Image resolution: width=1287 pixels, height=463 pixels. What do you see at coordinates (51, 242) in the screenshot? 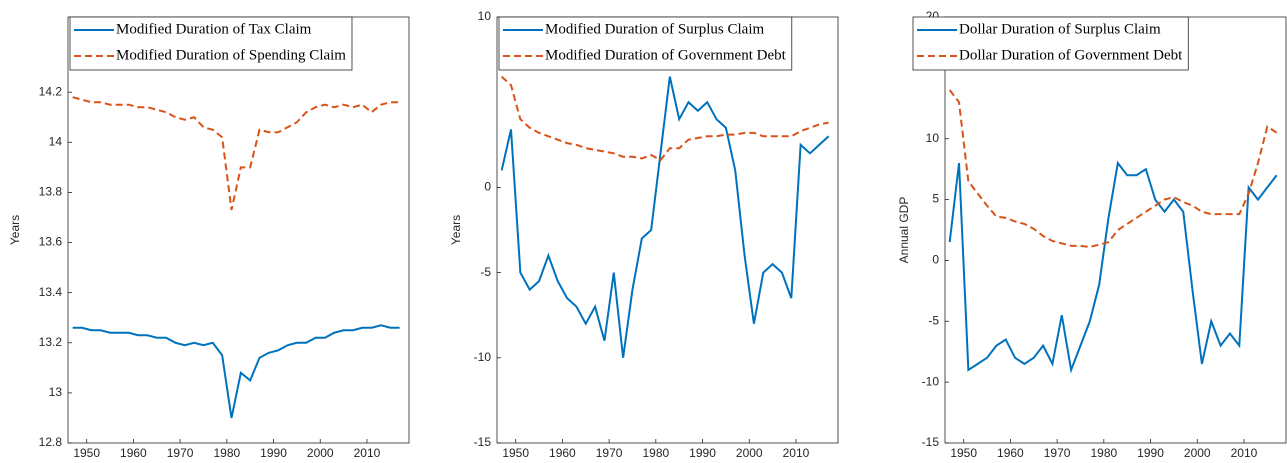
I see `y-tick-label: 13.6` at bounding box center [51, 242].